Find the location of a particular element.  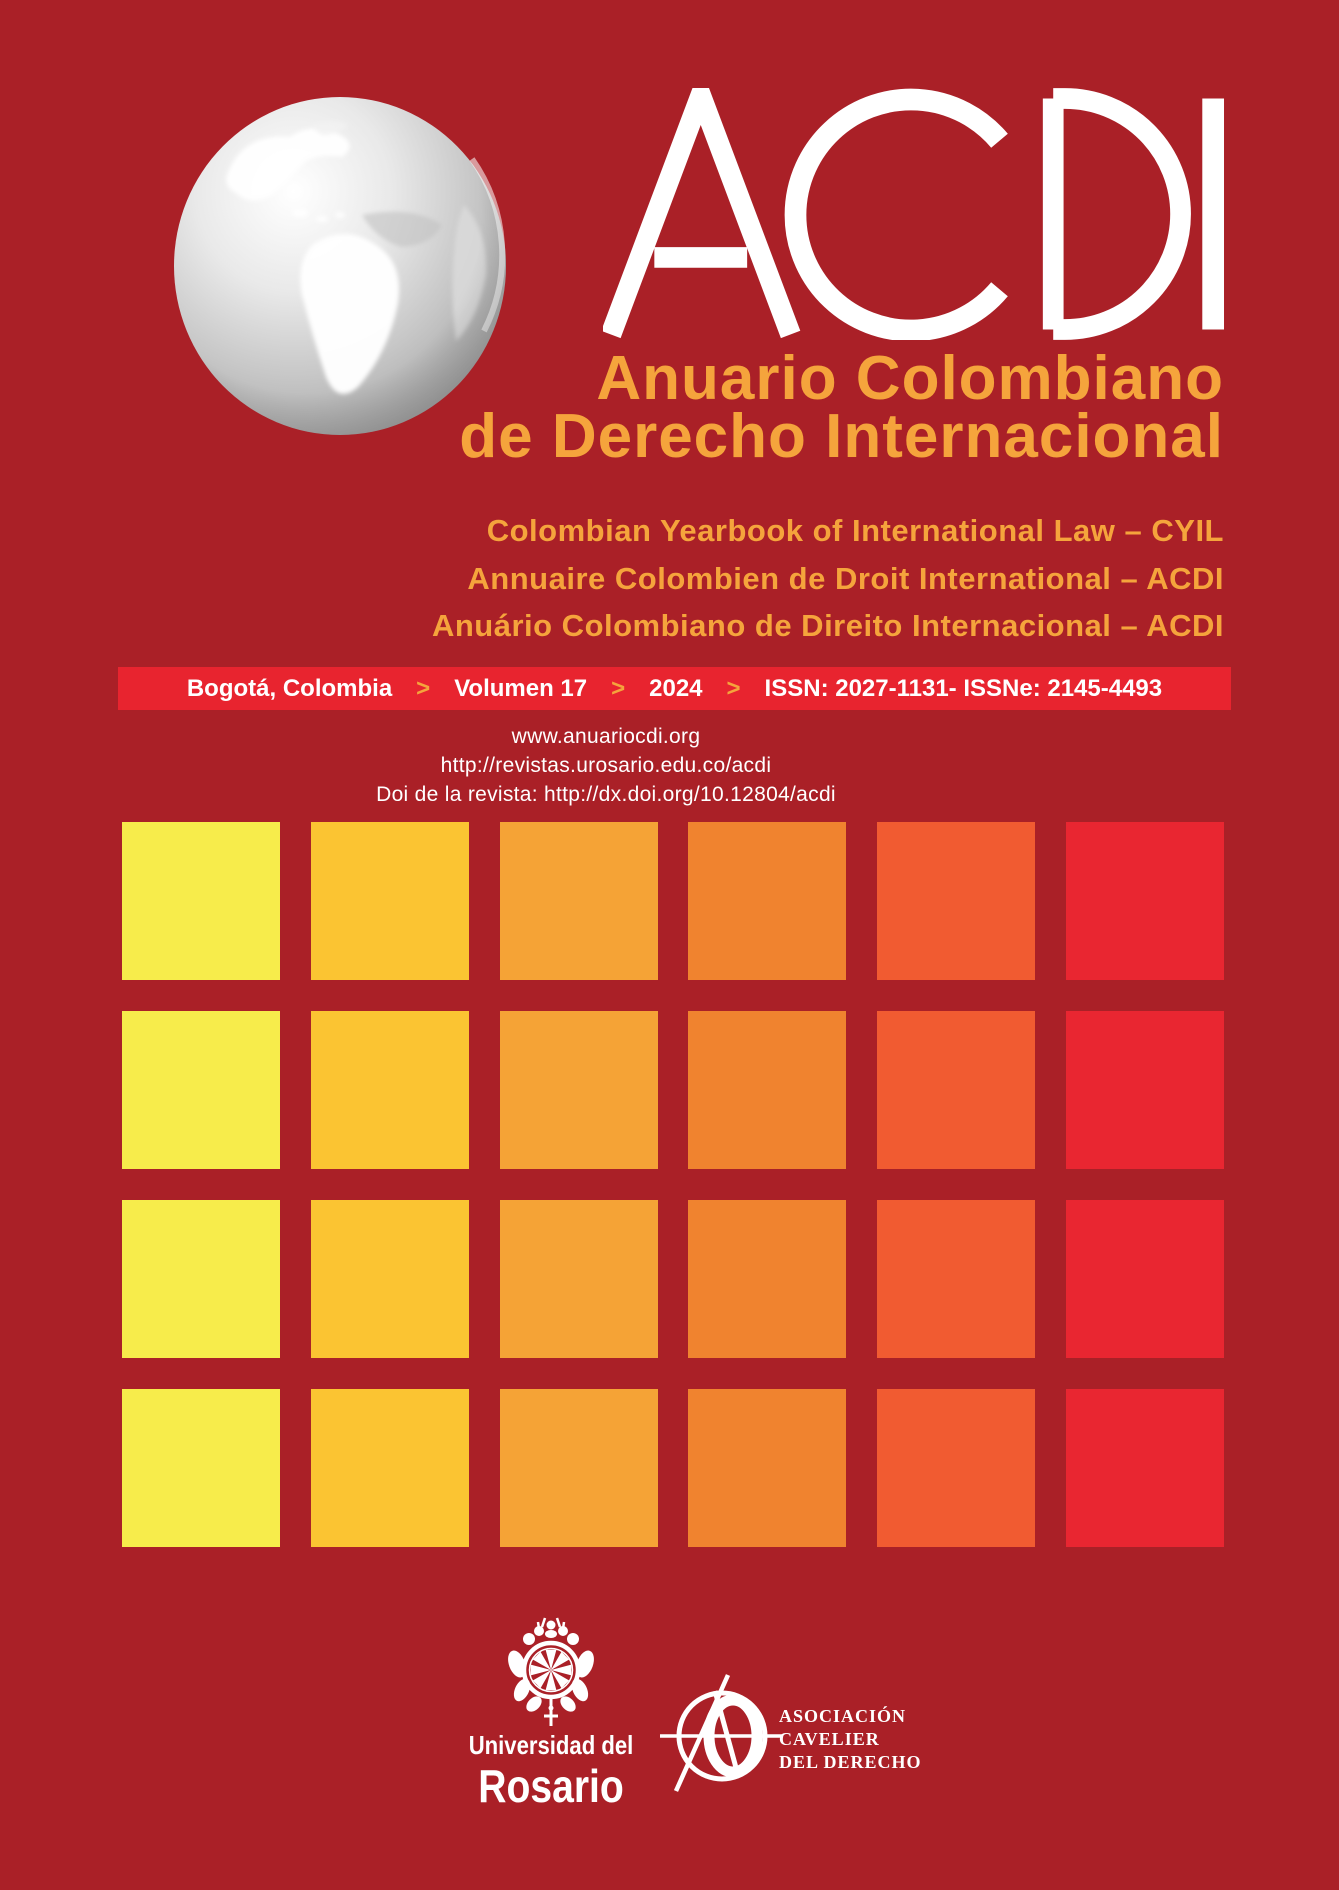

cavelier-line3: DEL DERECHO is located at coordinates (850, 1762).